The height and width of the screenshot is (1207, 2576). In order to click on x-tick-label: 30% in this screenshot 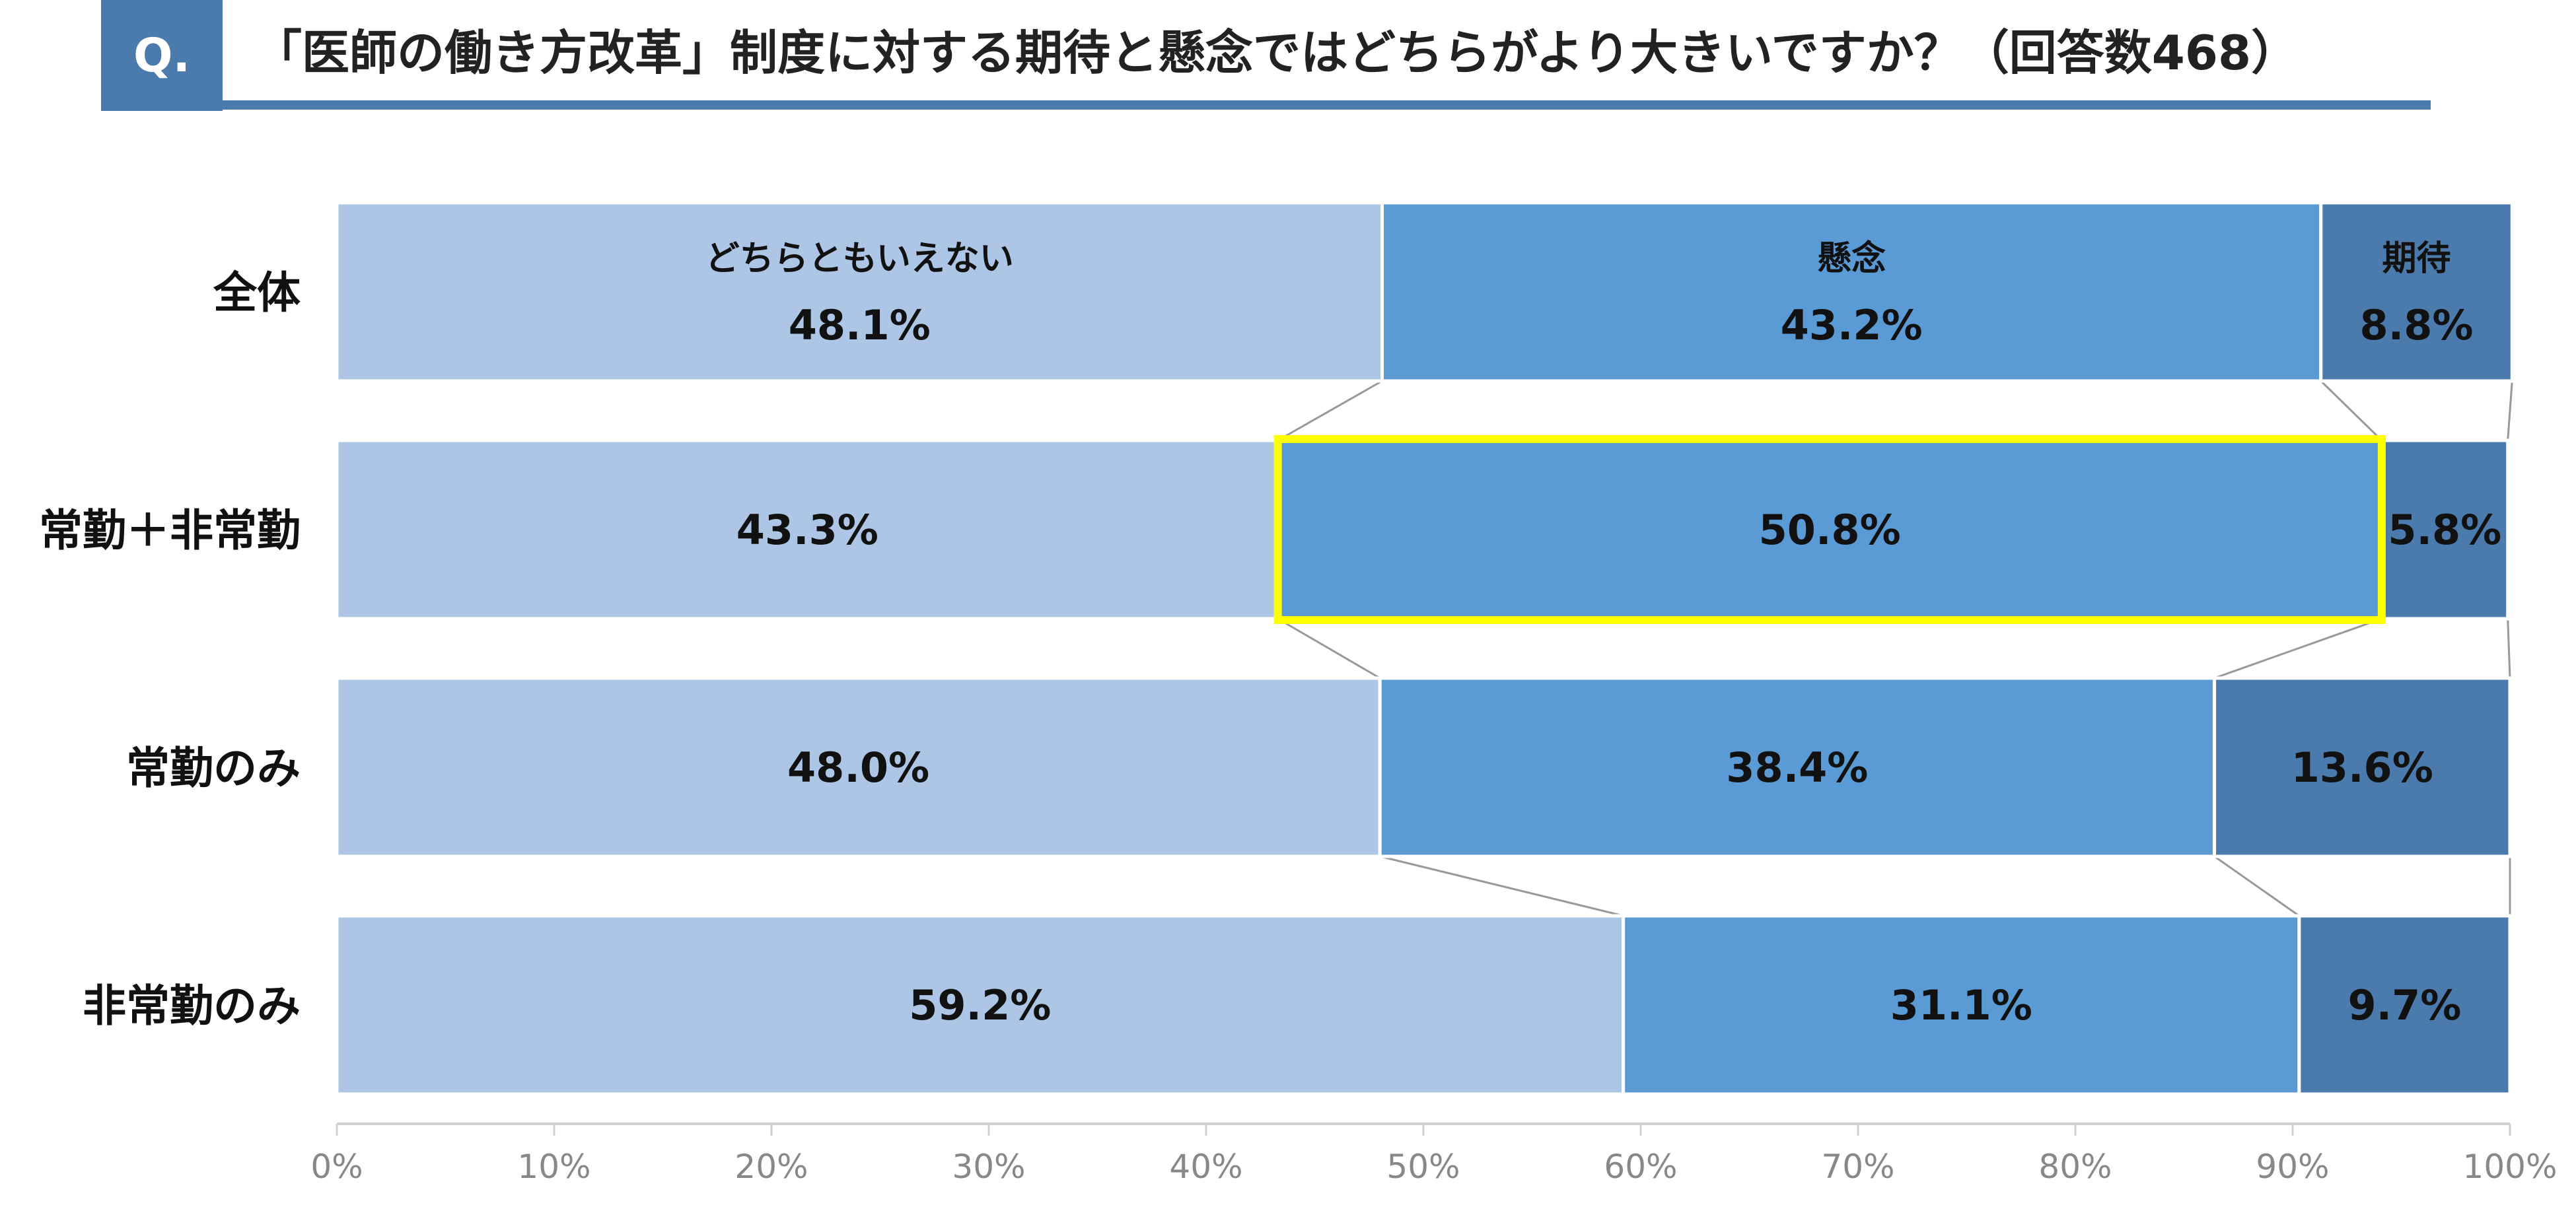, I will do `click(989, 1167)`.